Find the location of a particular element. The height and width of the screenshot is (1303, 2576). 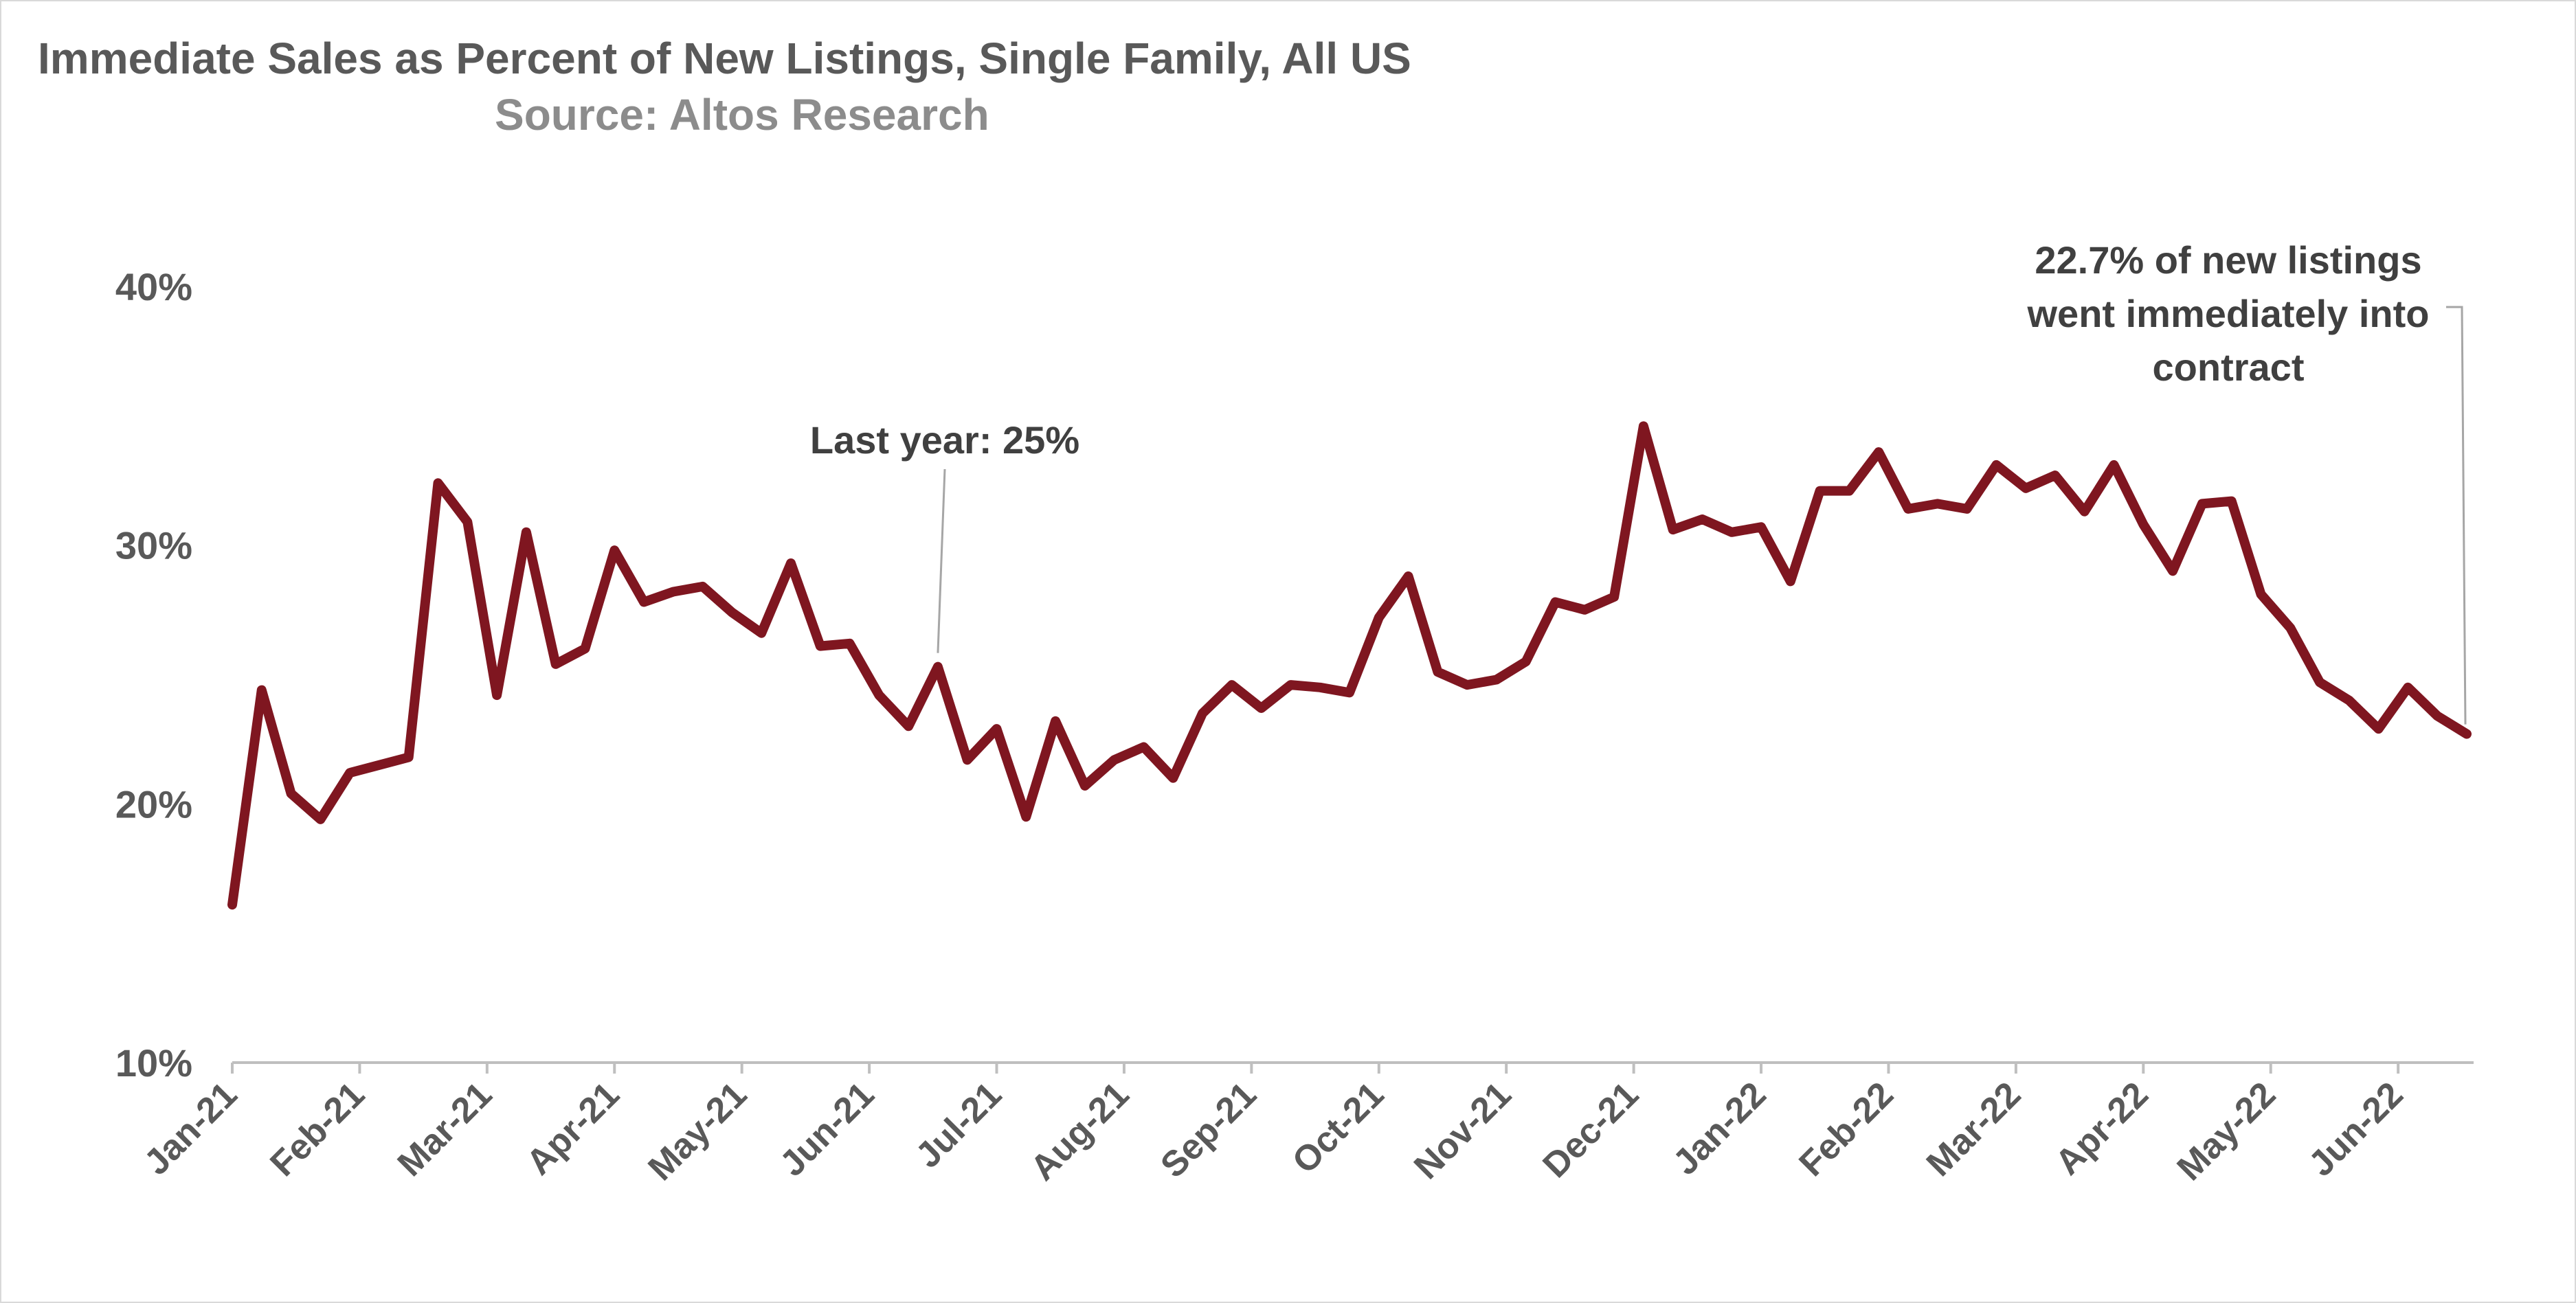

x-tick-label: Jan-21 is located at coordinates (191, 1128).